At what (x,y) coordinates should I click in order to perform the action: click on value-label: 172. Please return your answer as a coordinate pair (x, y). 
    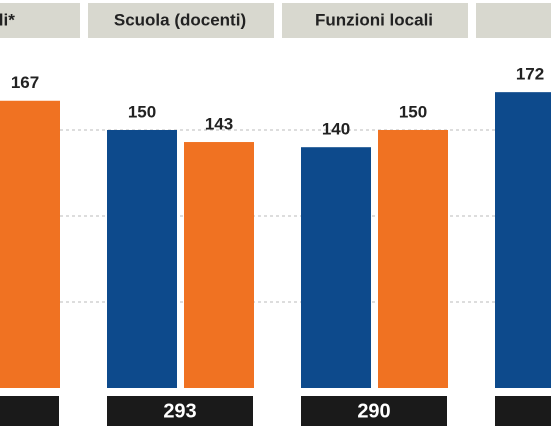
    Looking at the image, I should click on (530, 74).